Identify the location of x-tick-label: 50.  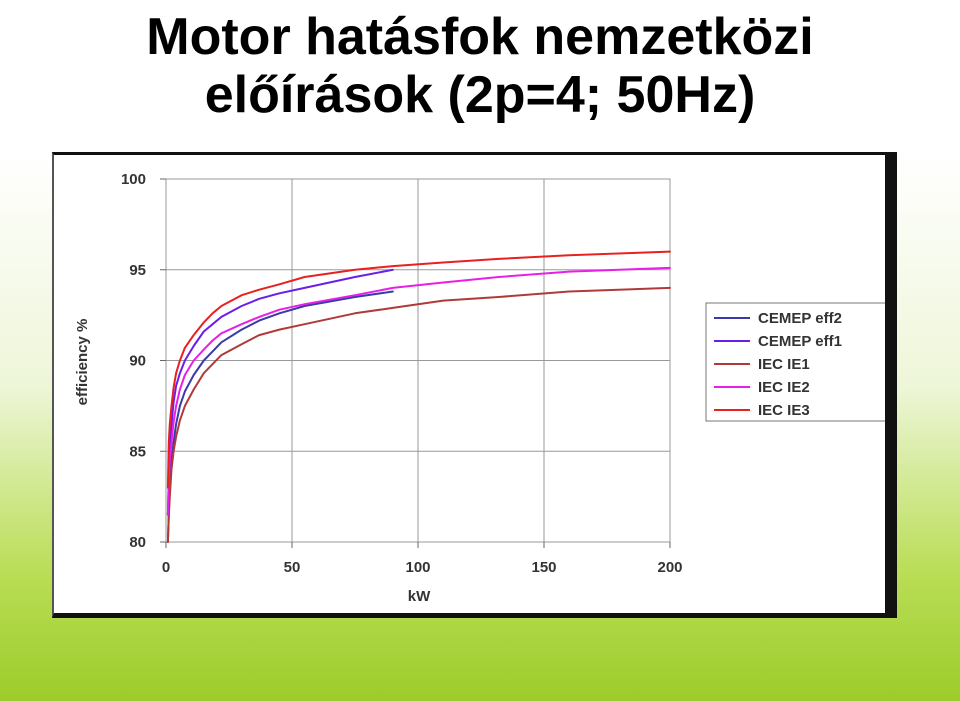
(292, 567).